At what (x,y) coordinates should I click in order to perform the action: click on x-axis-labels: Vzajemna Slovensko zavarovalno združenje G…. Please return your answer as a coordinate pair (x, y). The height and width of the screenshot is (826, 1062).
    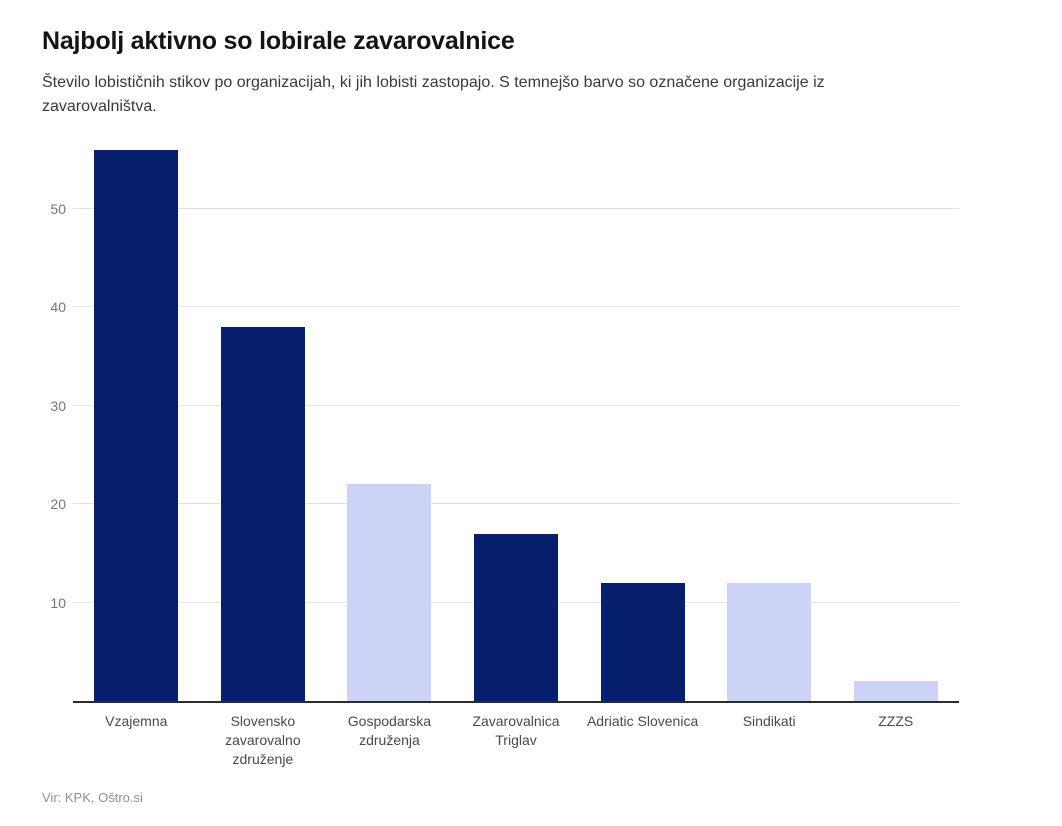
    Looking at the image, I should click on (516, 740).